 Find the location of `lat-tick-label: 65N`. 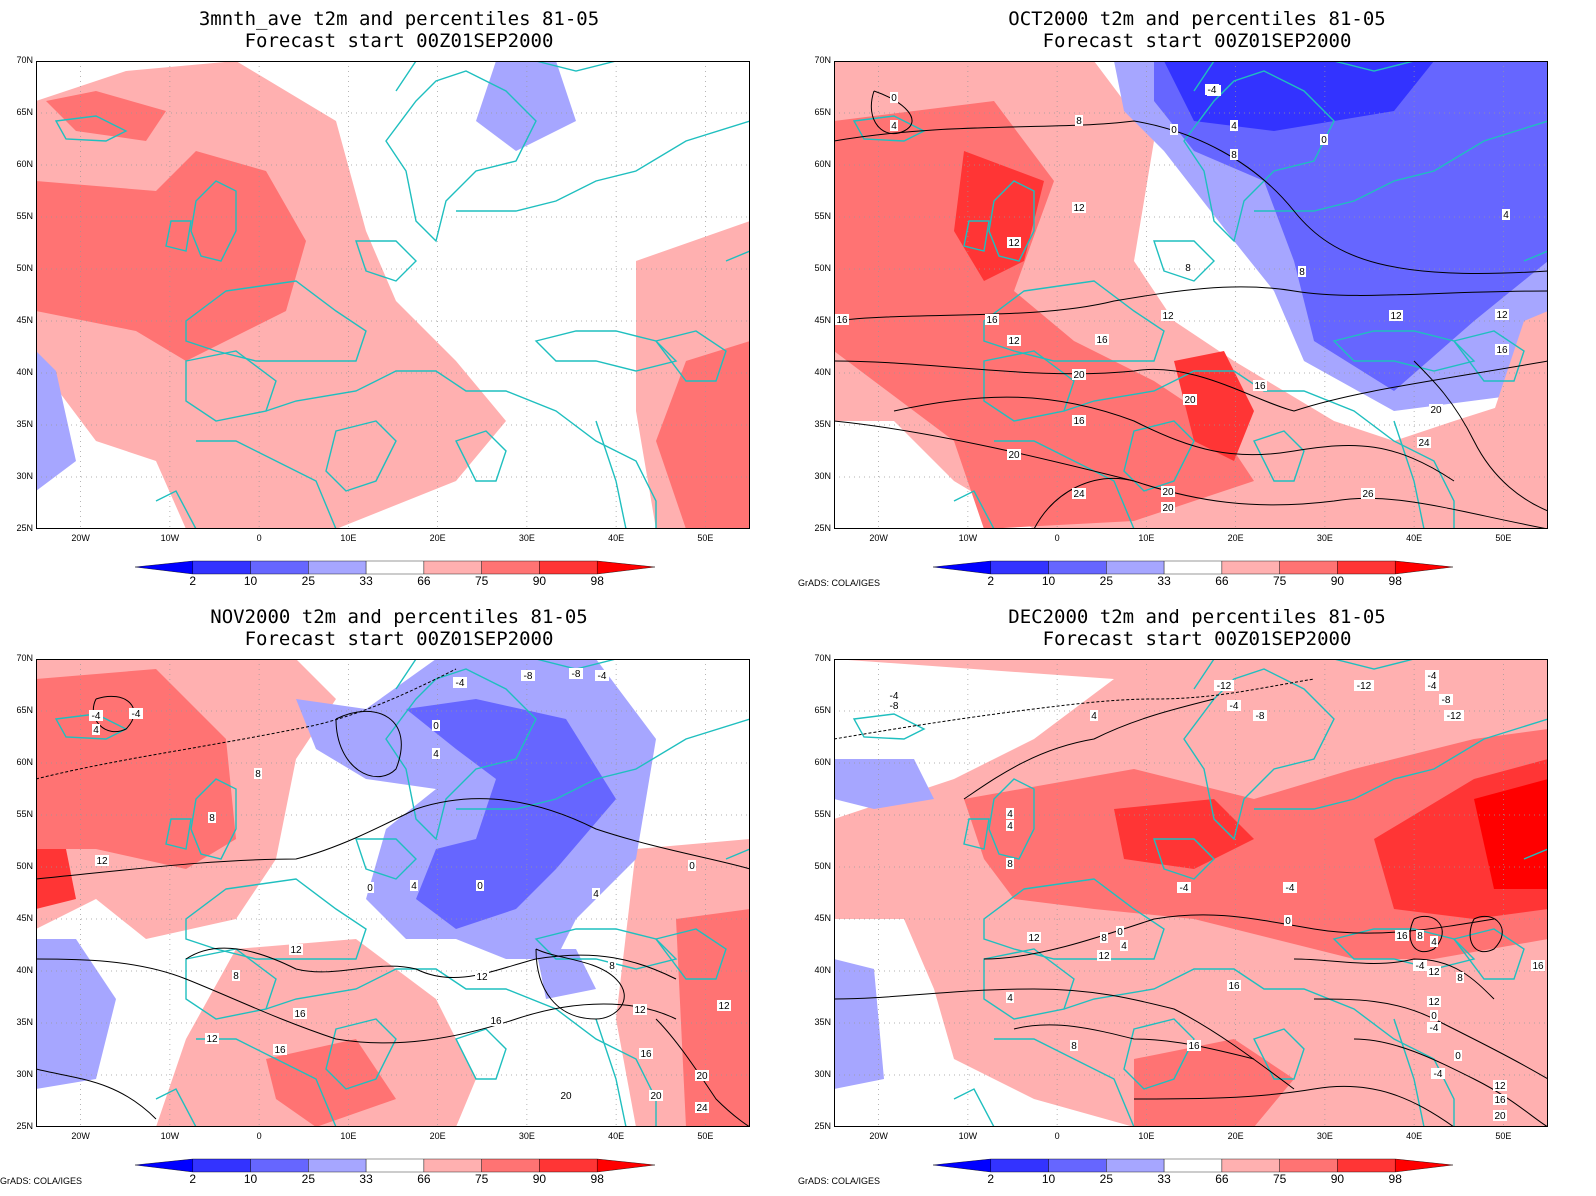

lat-tick-label: 65N is located at coordinates (24, 112).